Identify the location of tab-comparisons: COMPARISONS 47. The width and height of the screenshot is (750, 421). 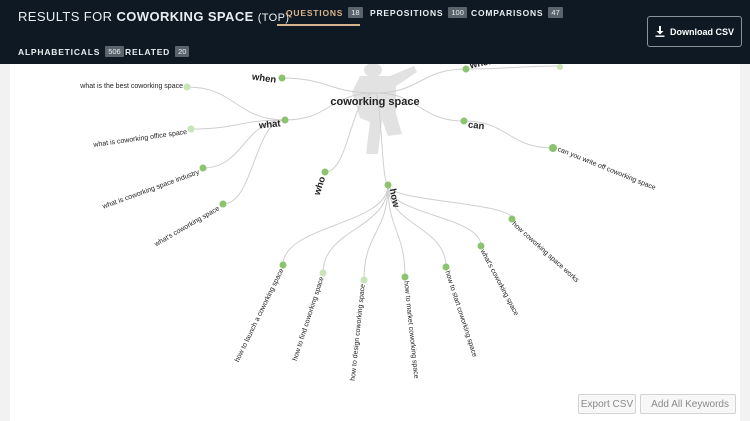
(517, 12).